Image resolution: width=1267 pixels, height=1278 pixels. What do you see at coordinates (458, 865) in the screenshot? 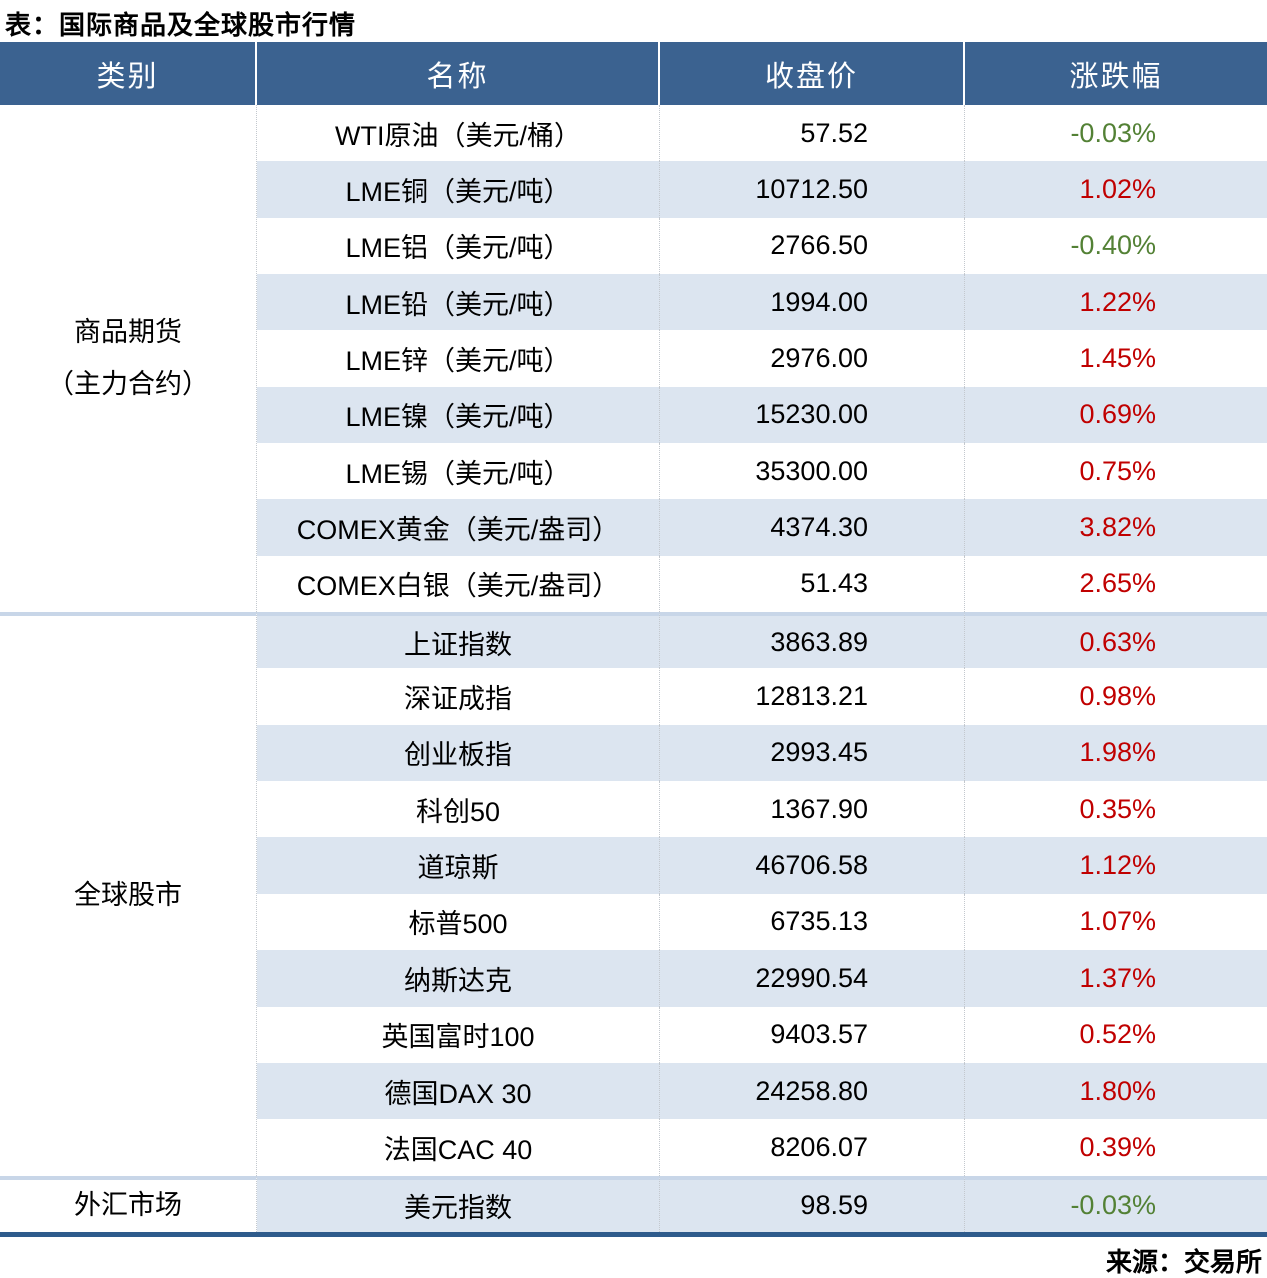
I see `instrument-name: 道琼斯` at bounding box center [458, 865].